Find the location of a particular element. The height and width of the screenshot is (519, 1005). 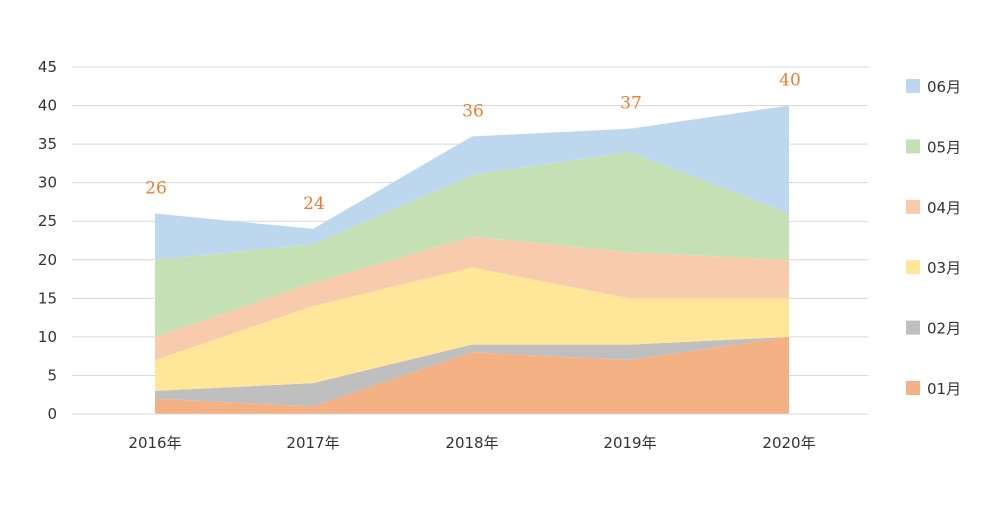

area-series-02月 is located at coordinates (472, 371).